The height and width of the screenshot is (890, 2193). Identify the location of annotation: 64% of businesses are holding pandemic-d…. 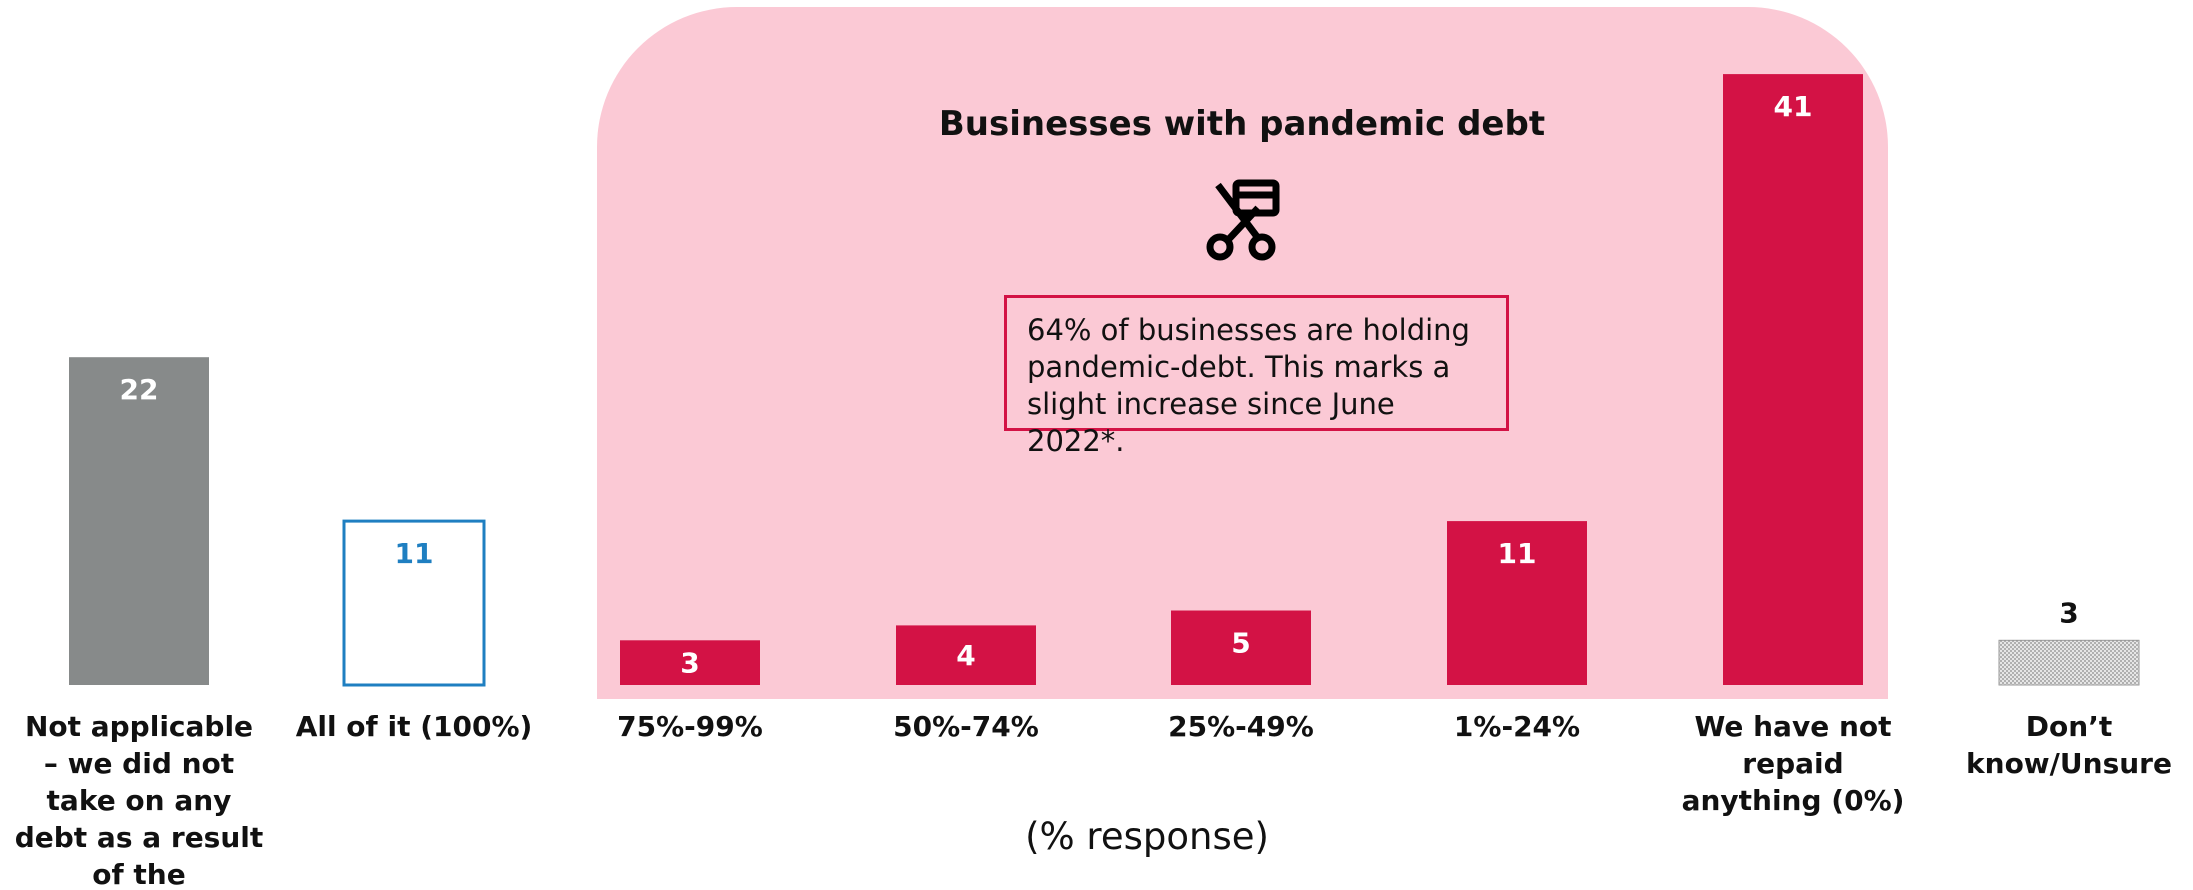
(1256, 376).